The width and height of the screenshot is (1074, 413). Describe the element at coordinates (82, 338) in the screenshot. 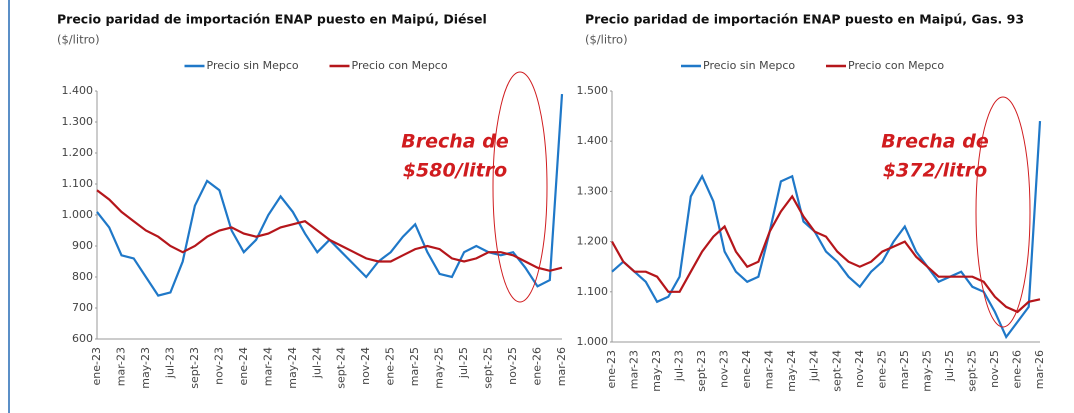

I see `y-tick-label: 600` at that location.